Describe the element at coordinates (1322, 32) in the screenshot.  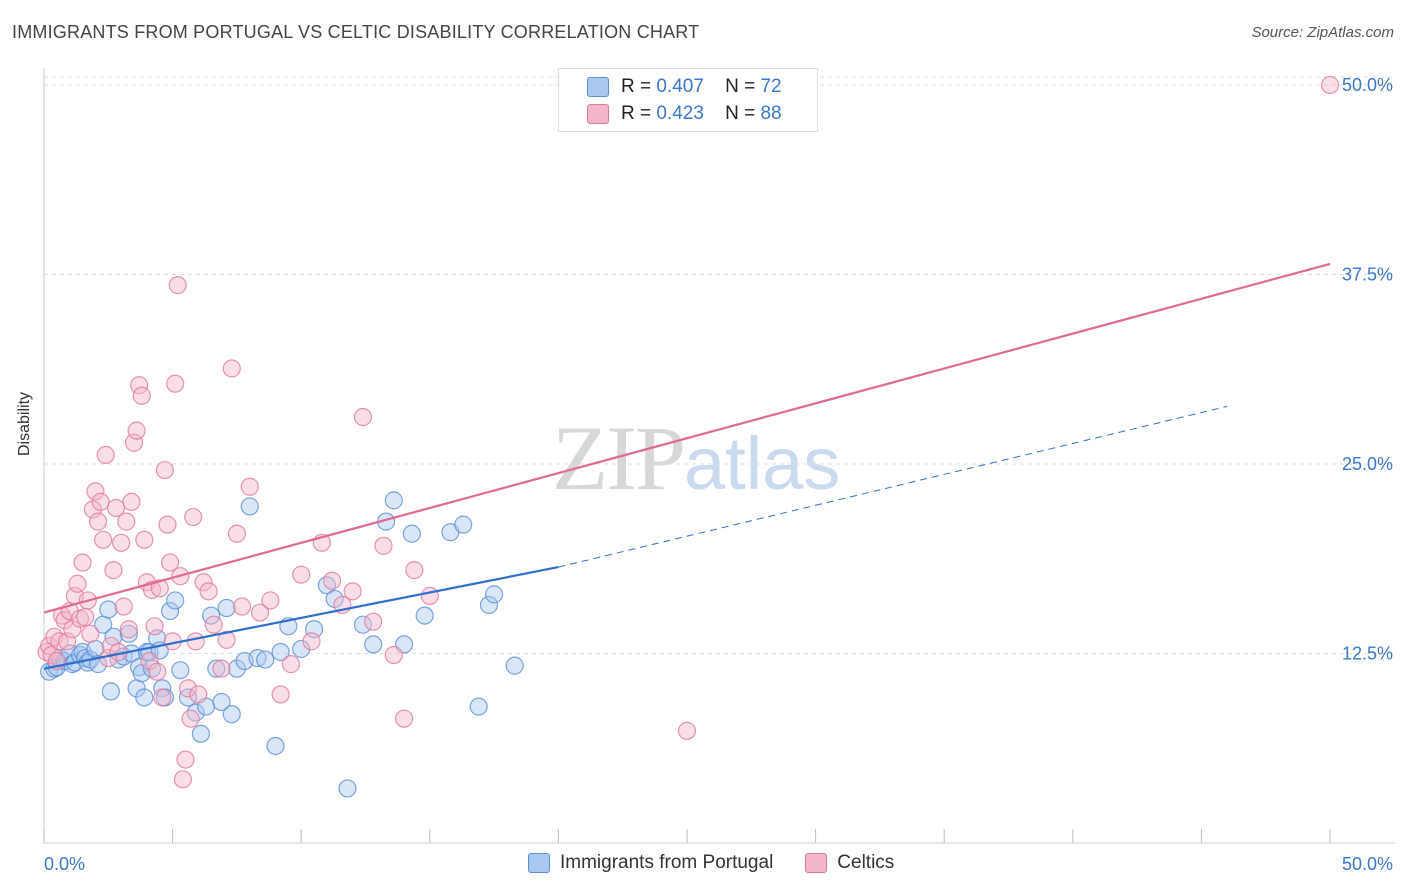
I see `source-label: Source: ZipAtlas.com` at that location.